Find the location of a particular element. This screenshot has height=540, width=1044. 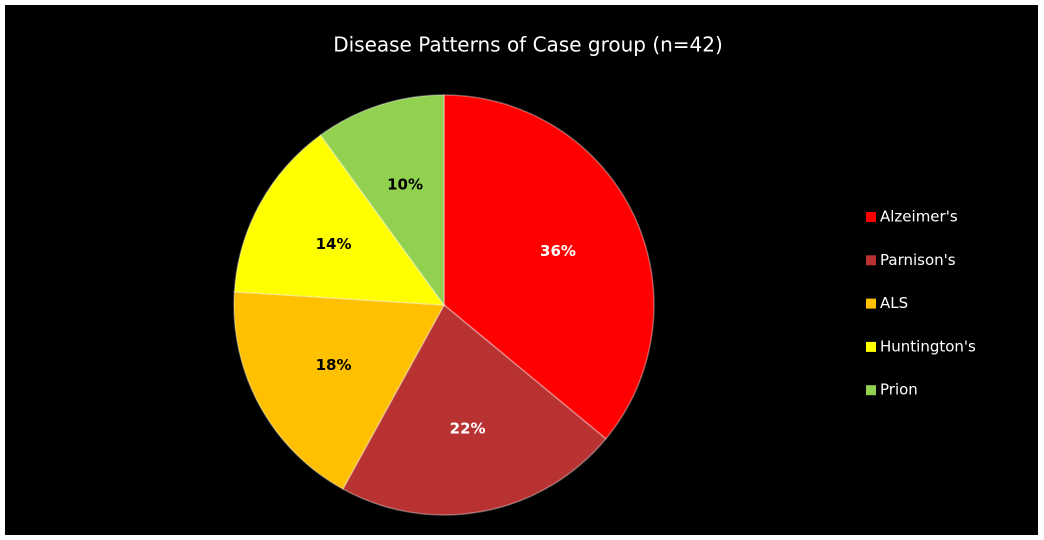

legend-label: Alzeimer's is located at coordinates (919, 217).